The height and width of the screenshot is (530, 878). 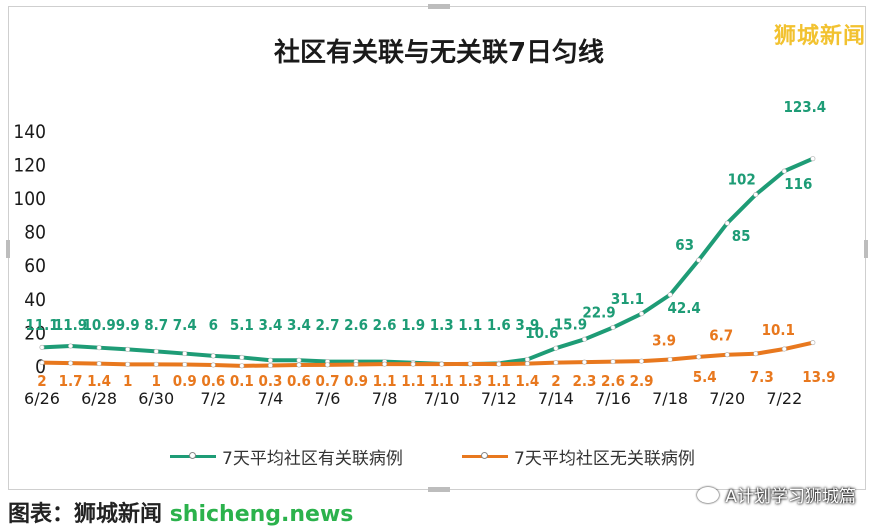 What do you see at coordinates (128, 325) in the screenshot?
I see `data-label: 9.9` at bounding box center [128, 325].